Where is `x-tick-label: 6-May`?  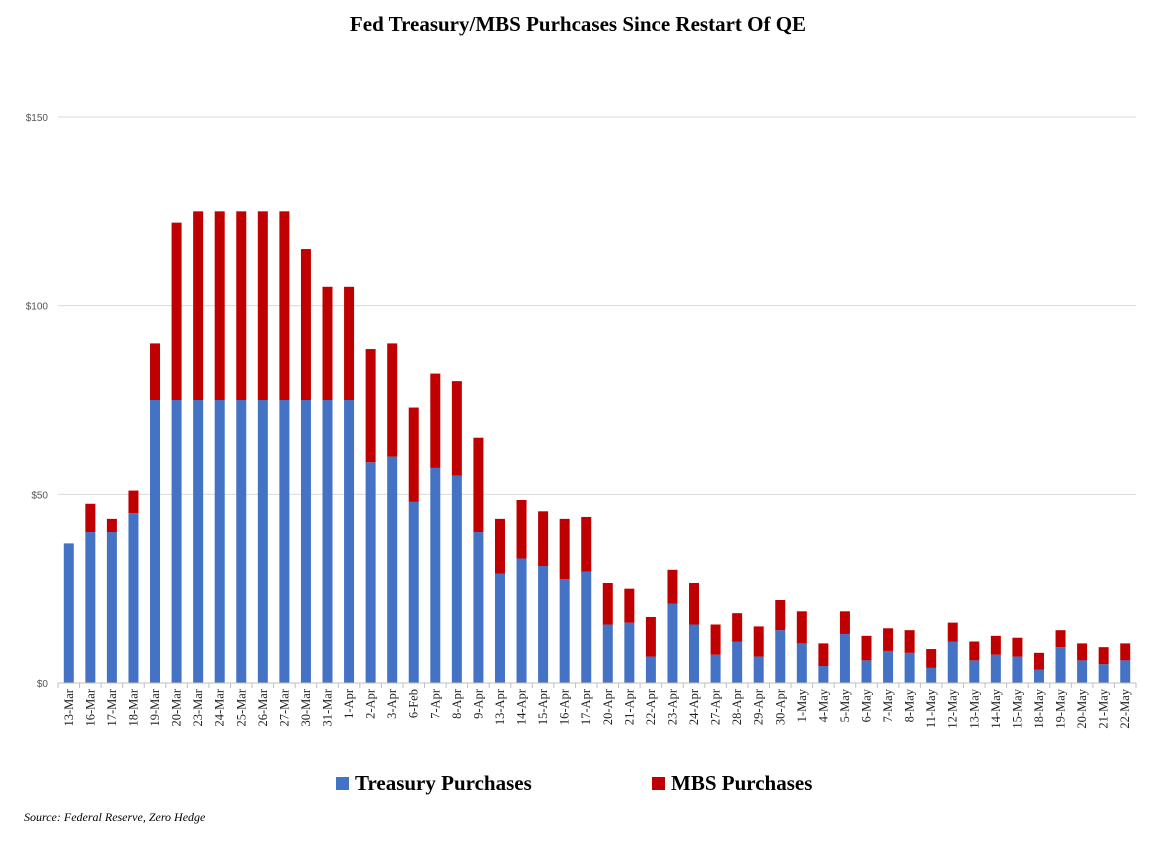
x-tick-label: 6-May is located at coordinates (867, 705).